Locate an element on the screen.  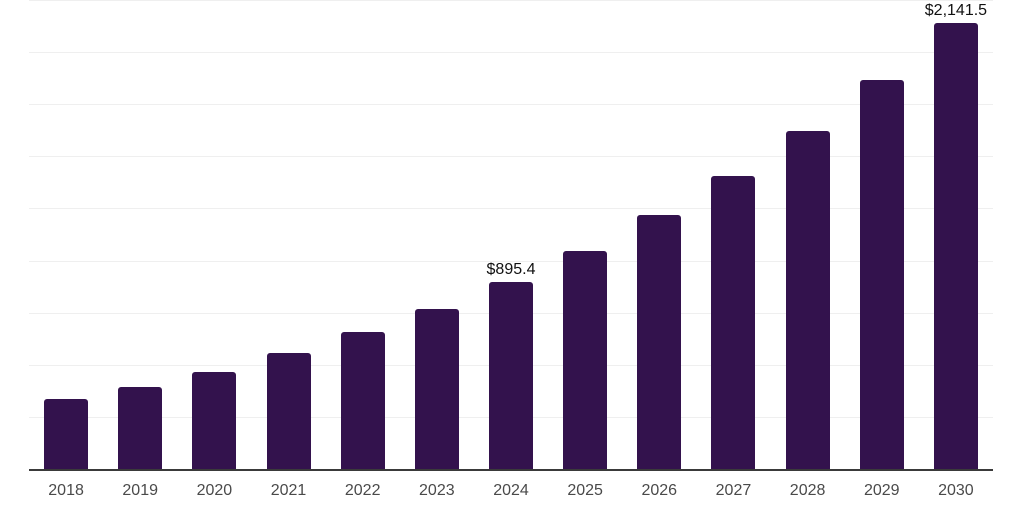
bar-2029 is located at coordinates (881, 274).